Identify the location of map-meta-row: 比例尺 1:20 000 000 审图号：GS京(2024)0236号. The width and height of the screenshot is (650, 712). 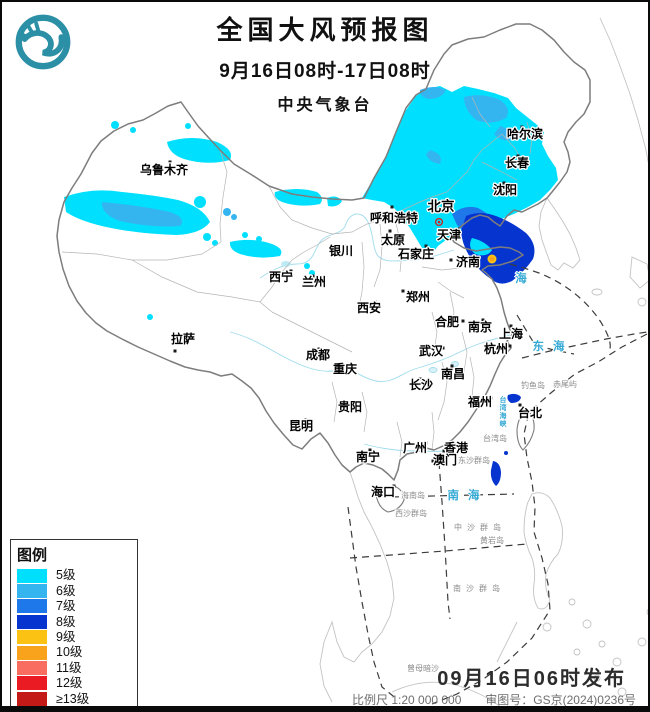
(494, 699).